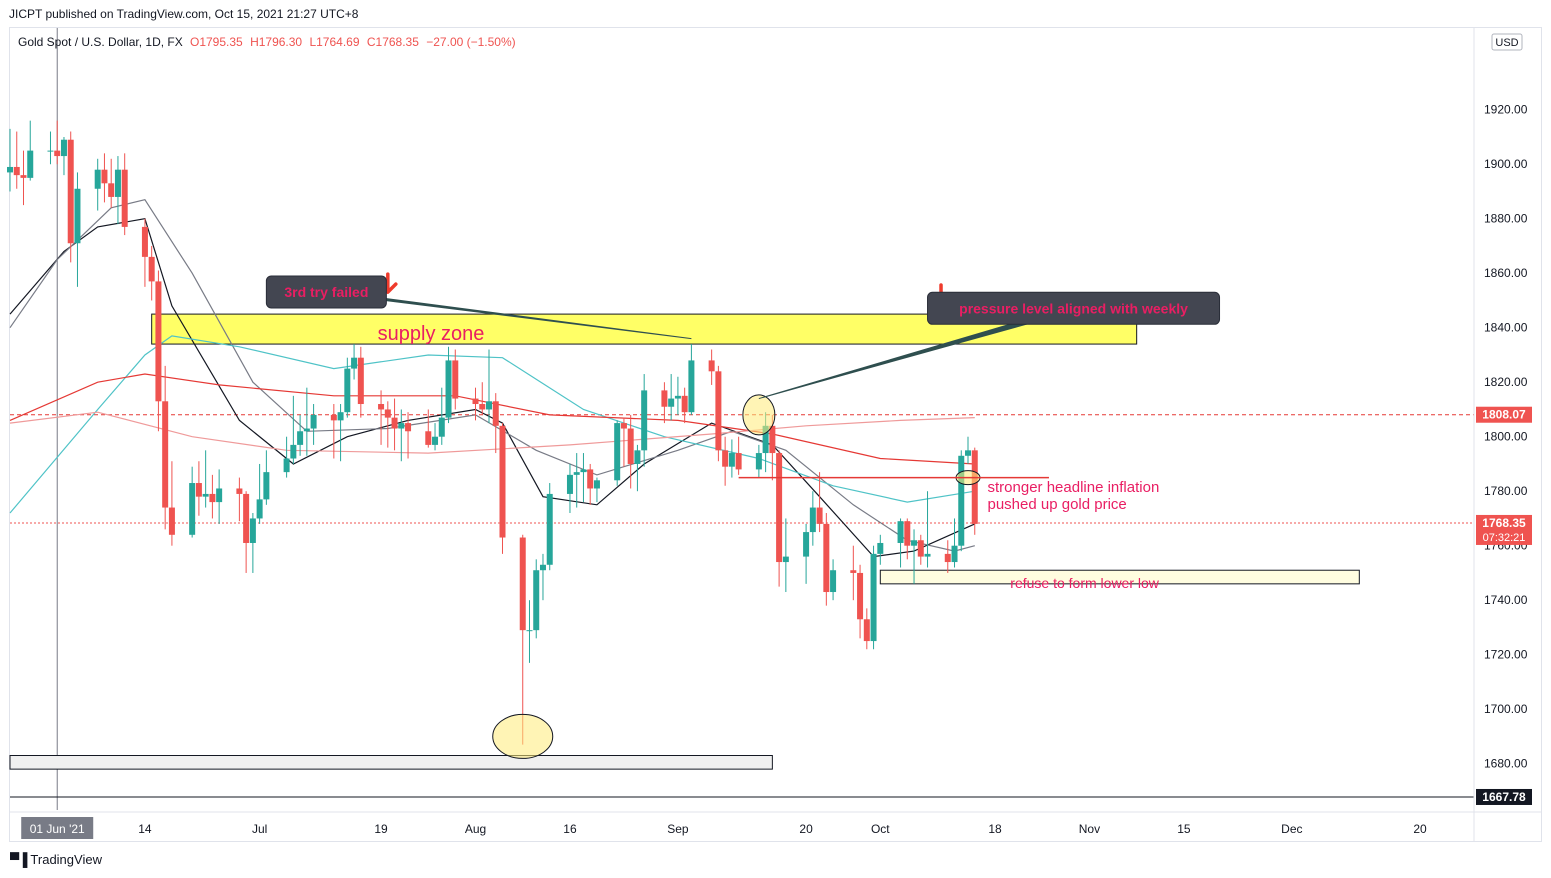 This screenshot has height=878, width=1551. Describe the element at coordinates (56, 859) in the screenshot. I see `footer-brand: ▀▐ TradingView` at that location.